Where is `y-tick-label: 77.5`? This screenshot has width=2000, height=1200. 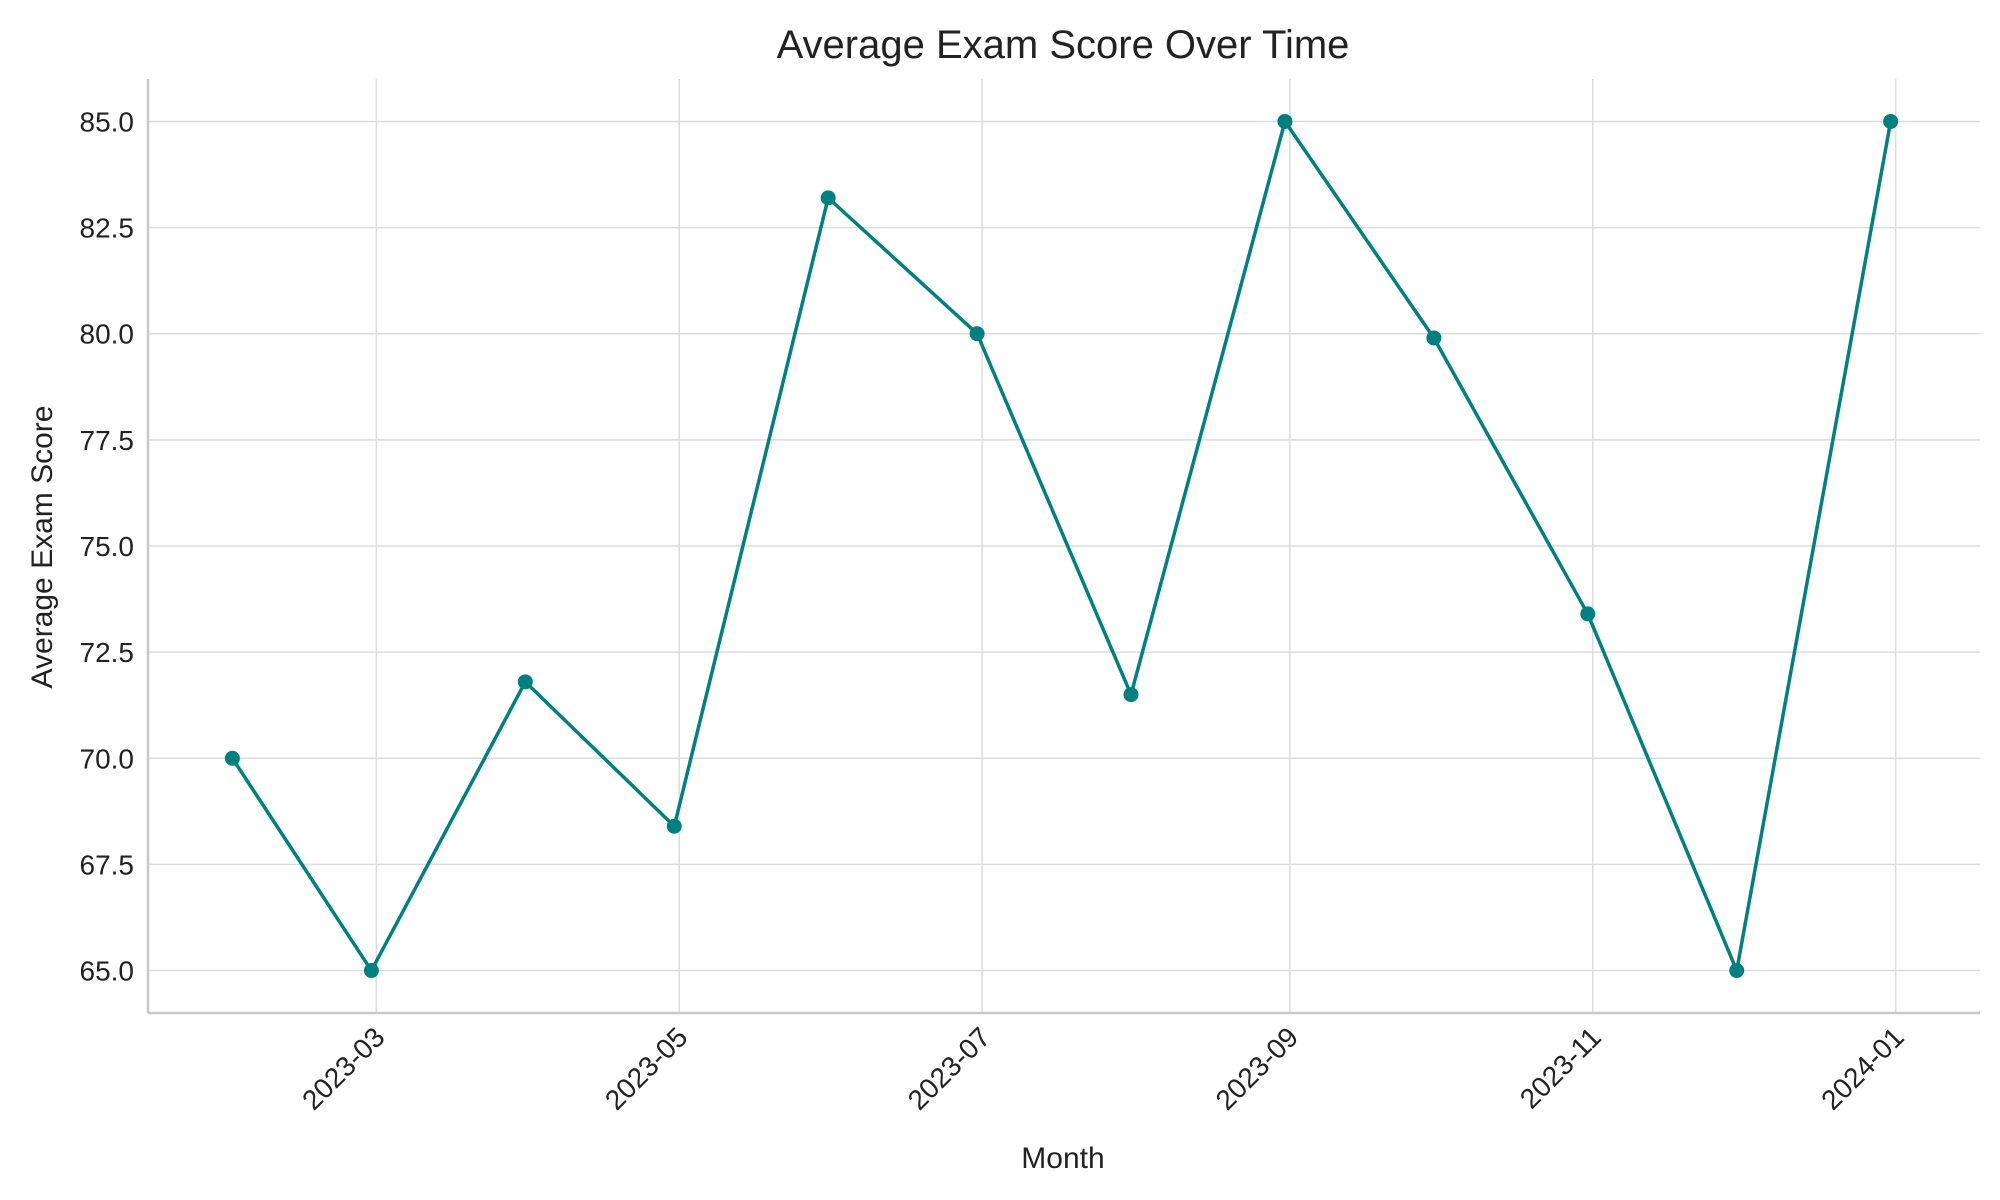 y-tick-label: 77.5 is located at coordinates (107, 440).